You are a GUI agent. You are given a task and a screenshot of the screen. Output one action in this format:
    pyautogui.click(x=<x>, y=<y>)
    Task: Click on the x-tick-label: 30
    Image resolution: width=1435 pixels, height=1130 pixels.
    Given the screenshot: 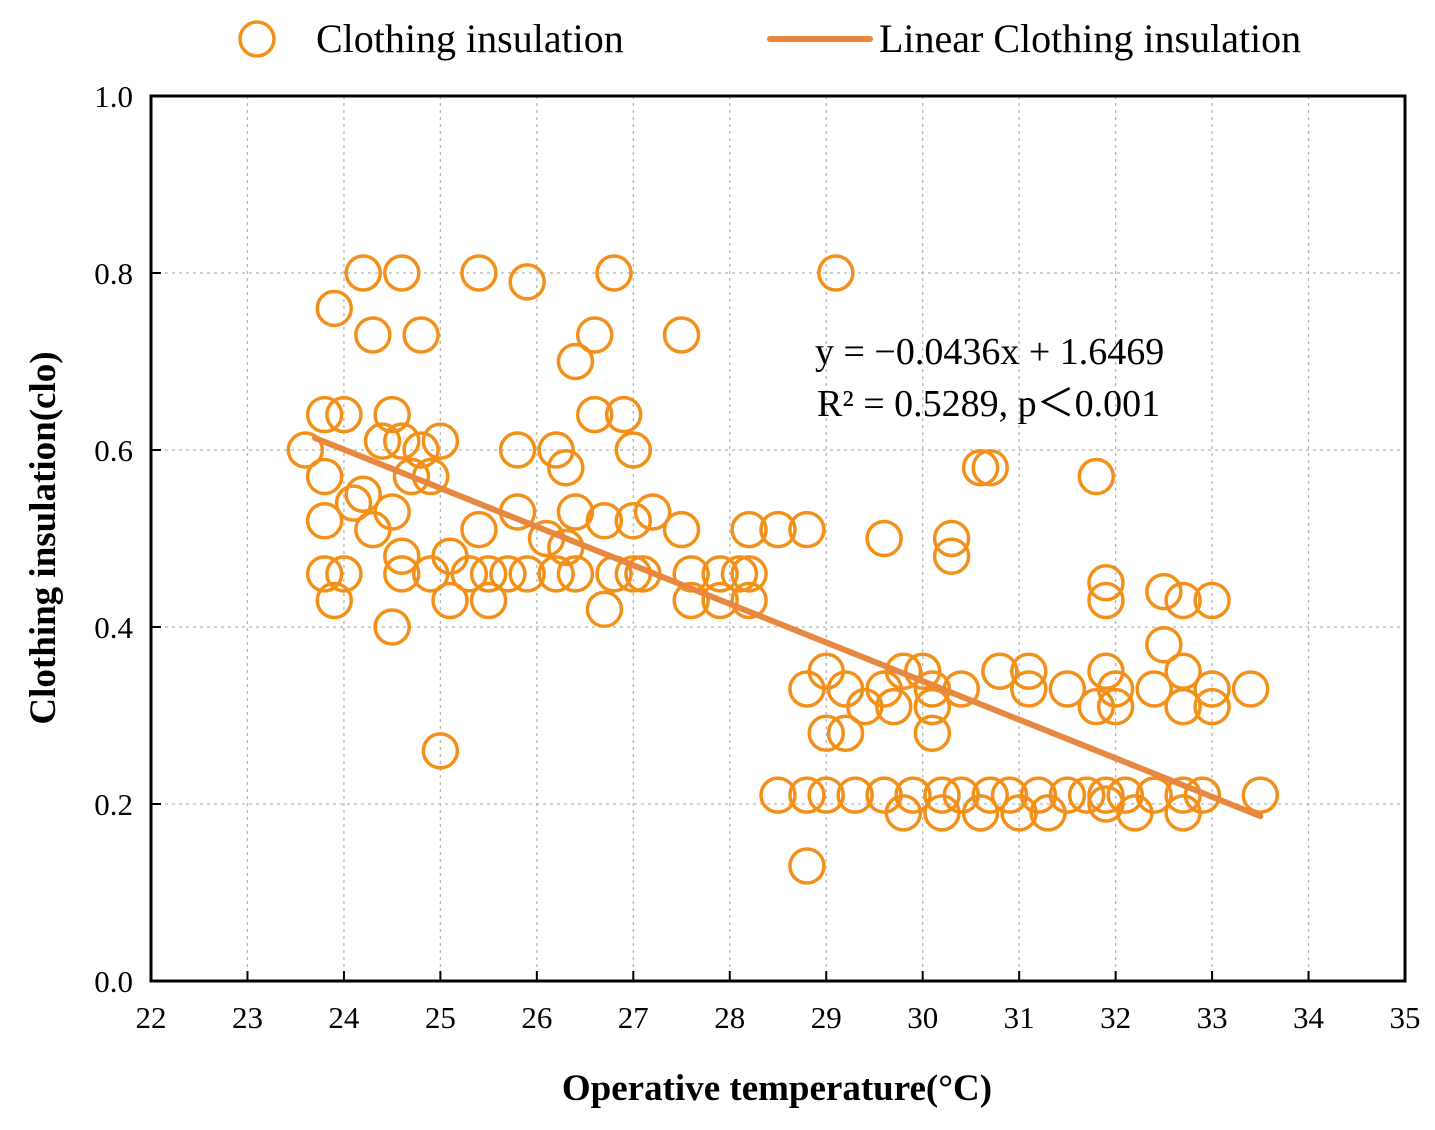 What is the action you would take?
    pyautogui.click(x=922, y=1017)
    